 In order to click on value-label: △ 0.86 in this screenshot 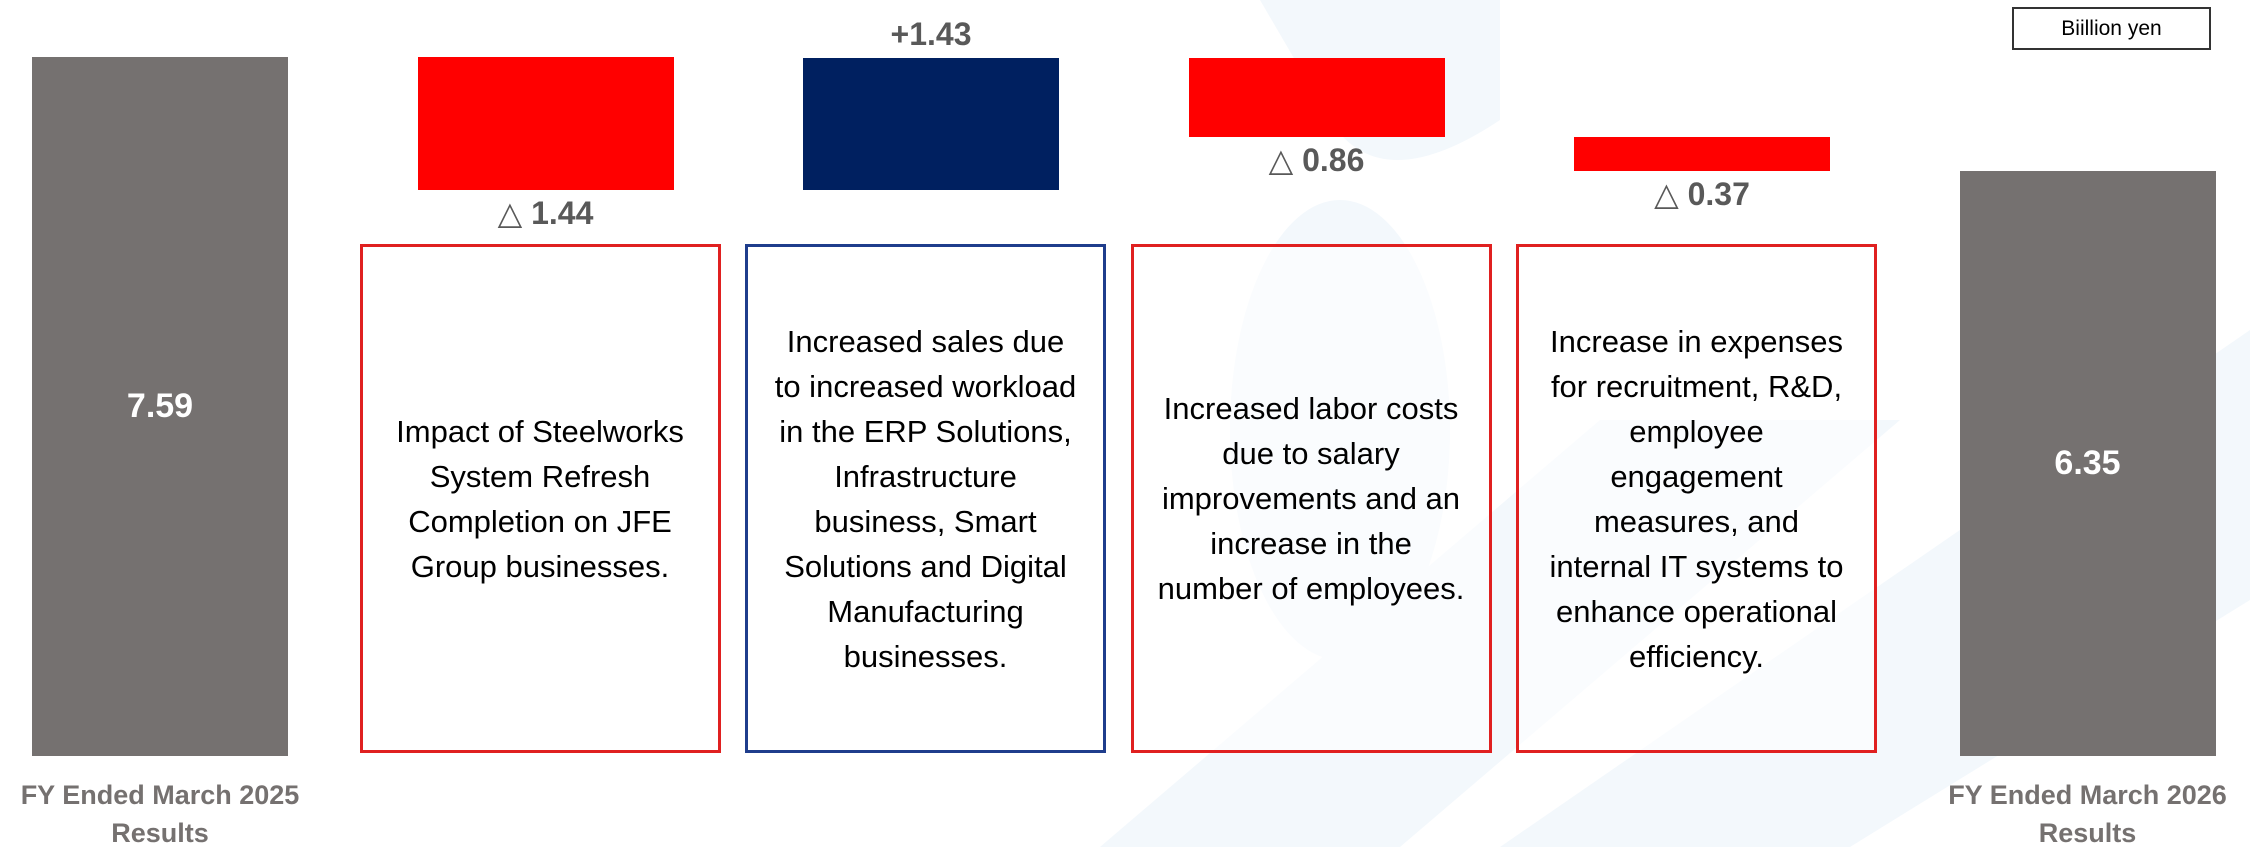, I will do `click(1316, 160)`.